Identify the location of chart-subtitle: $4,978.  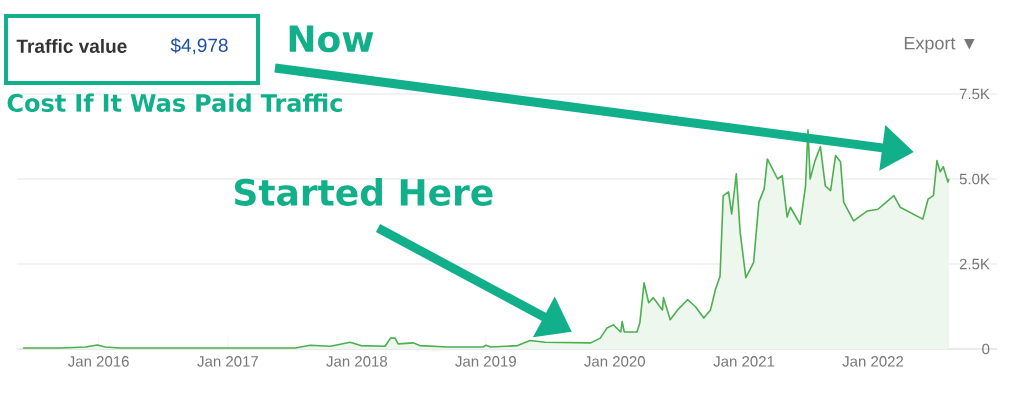
(199, 46).